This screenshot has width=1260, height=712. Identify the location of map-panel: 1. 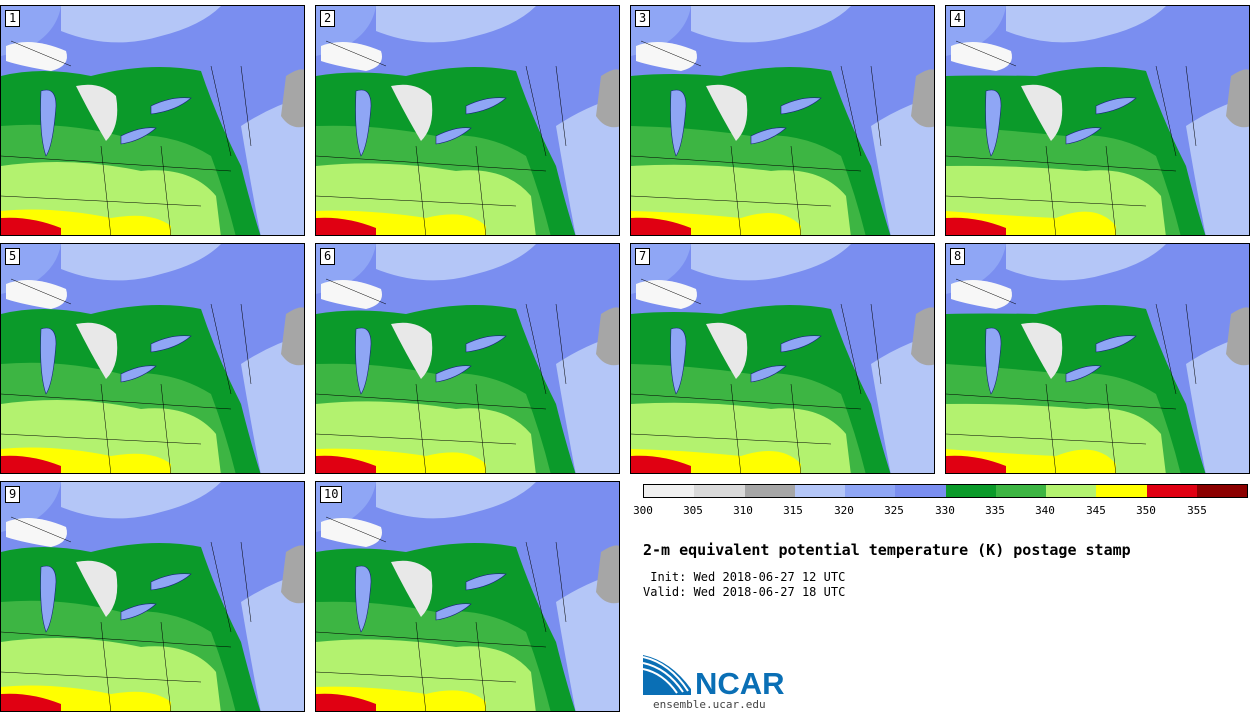
(152, 120).